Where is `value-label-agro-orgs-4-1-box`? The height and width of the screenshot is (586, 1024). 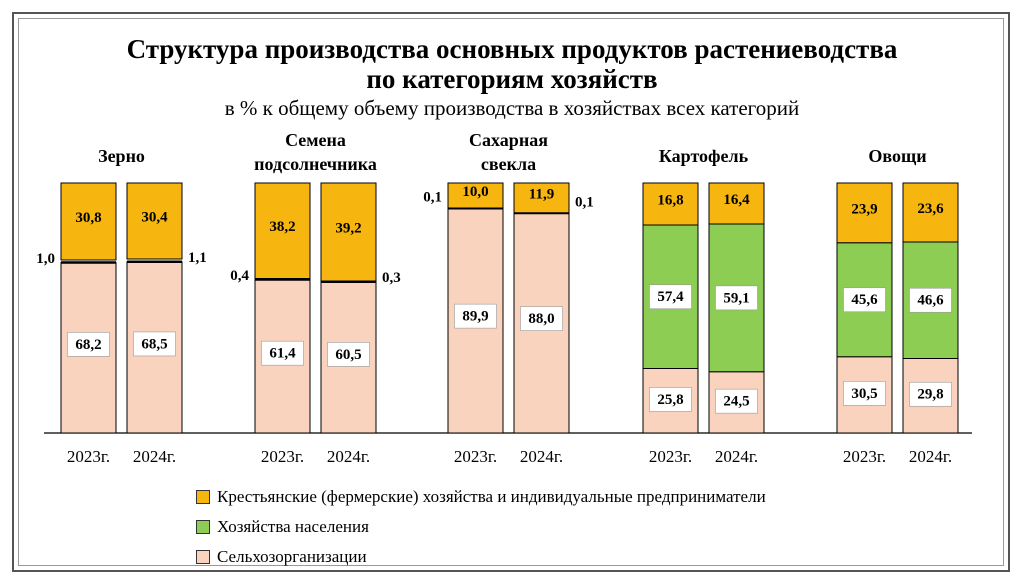
value-label-agro-orgs-4-1-box is located at coordinates (930, 394).